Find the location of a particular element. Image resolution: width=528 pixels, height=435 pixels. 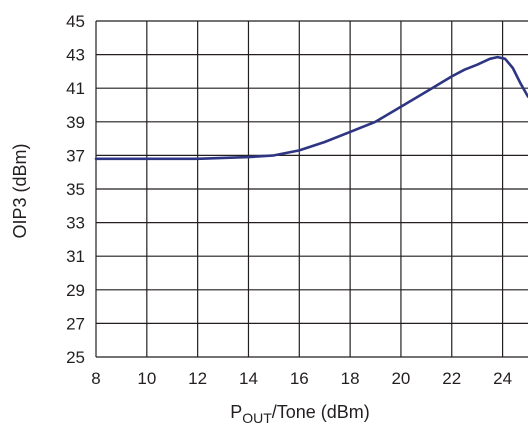

y-tick-label: 41 is located at coordinates (75, 88).